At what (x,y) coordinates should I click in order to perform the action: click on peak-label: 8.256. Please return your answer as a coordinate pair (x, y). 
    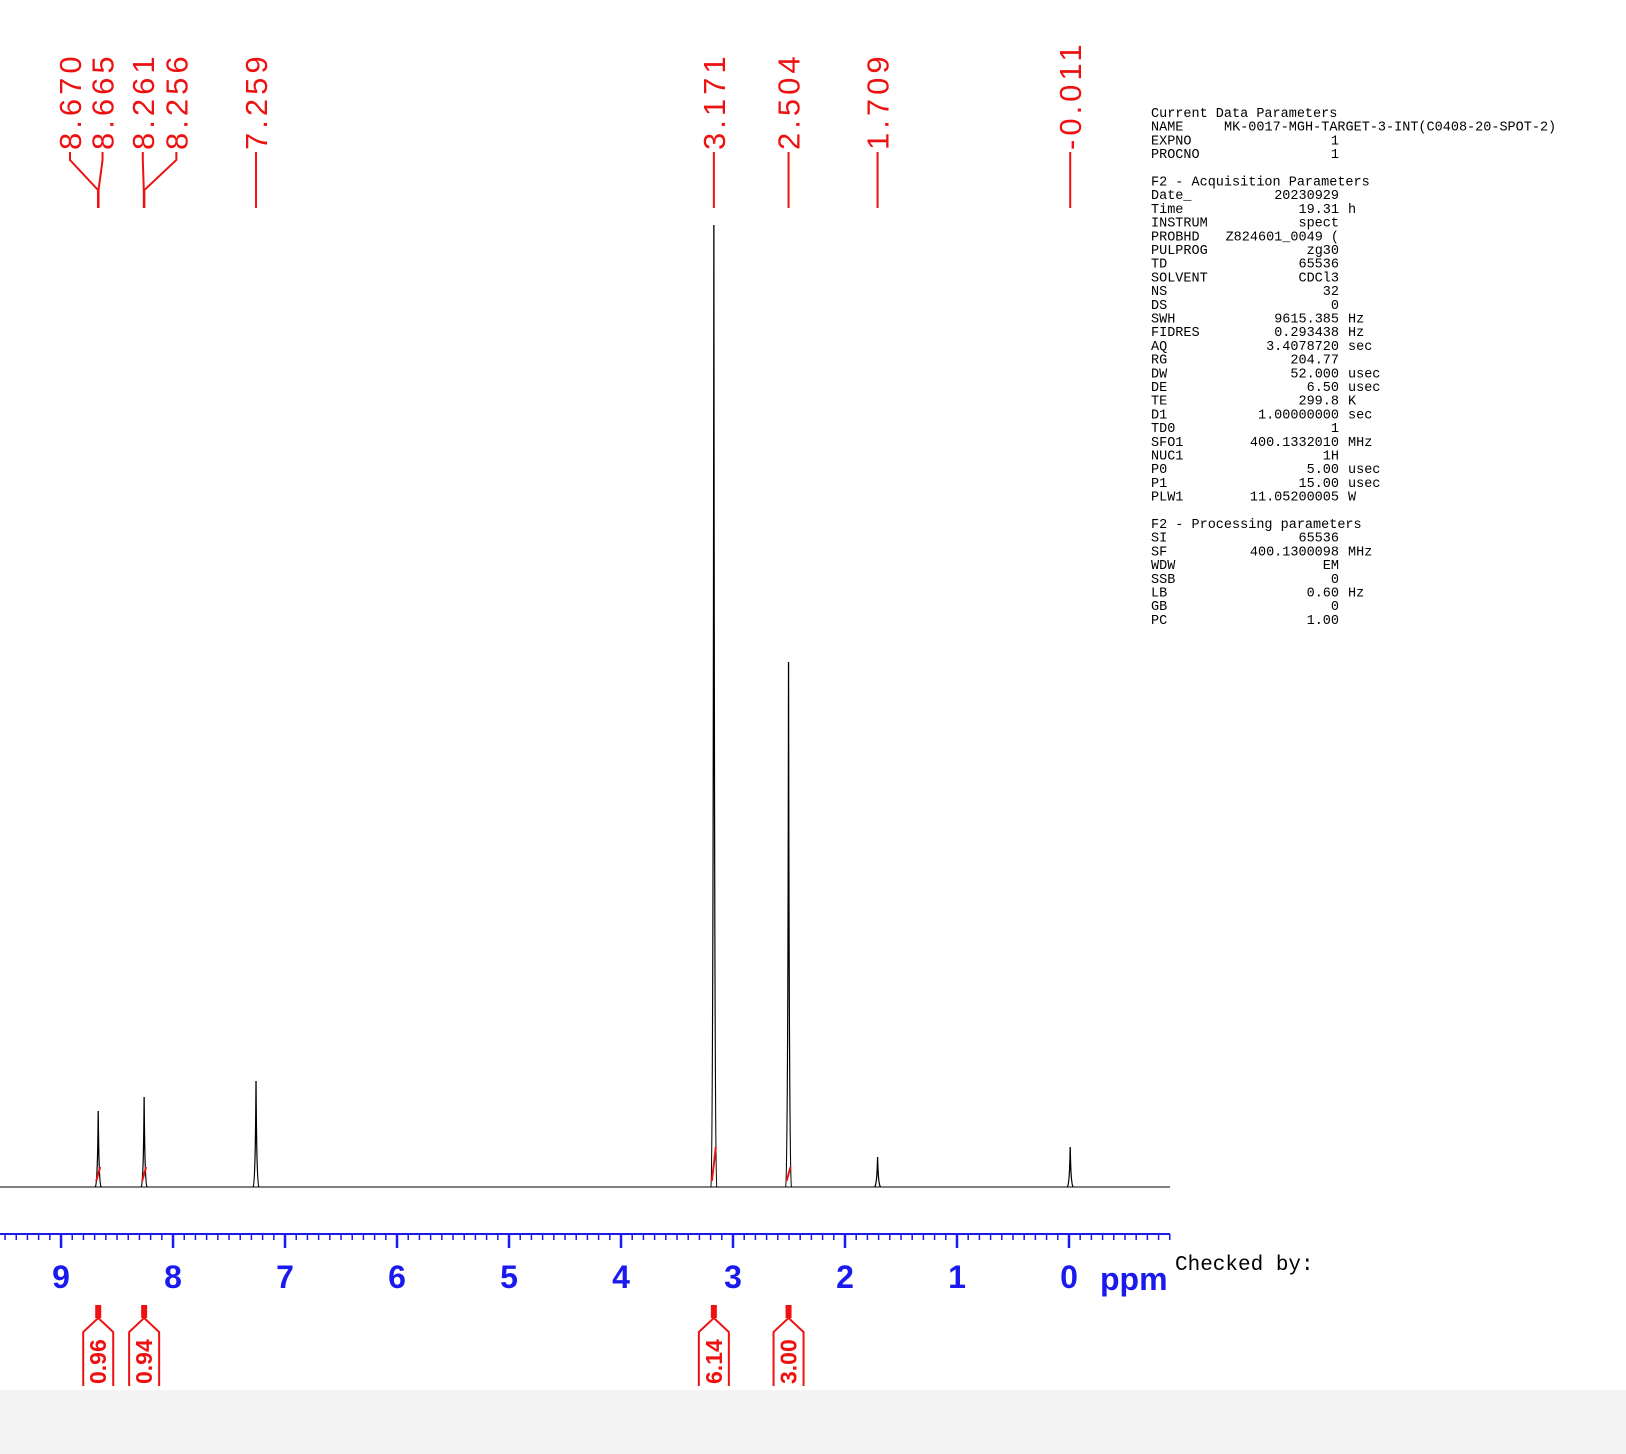
    Looking at the image, I should click on (176, 101).